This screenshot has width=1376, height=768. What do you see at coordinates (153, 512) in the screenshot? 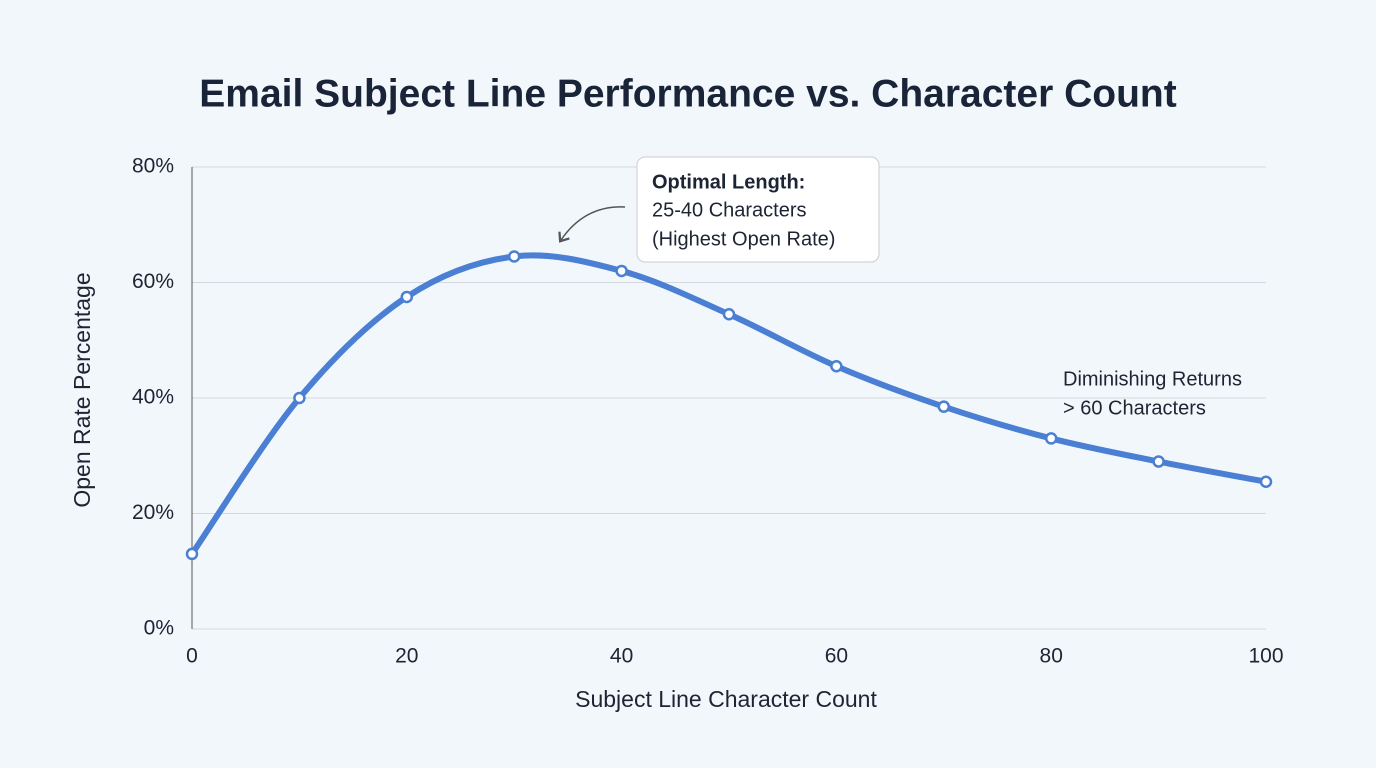
I see `y-tick-label: 20%` at bounding box center [153, 512].